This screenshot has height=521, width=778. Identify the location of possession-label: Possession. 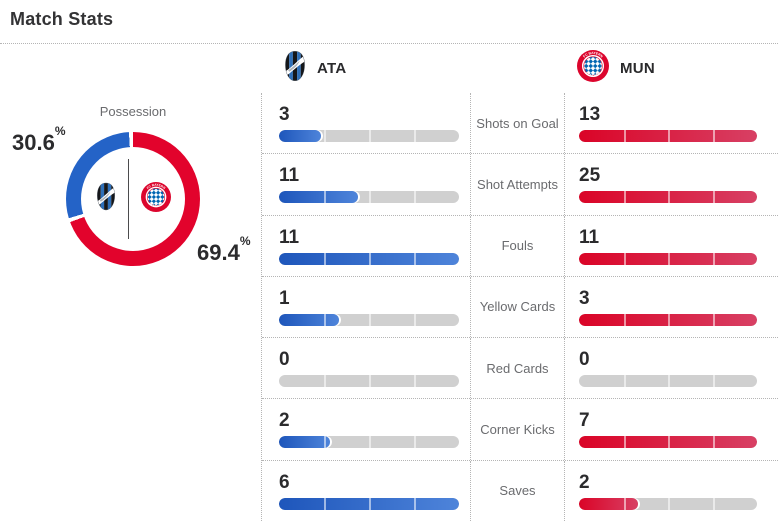
(133, 111).